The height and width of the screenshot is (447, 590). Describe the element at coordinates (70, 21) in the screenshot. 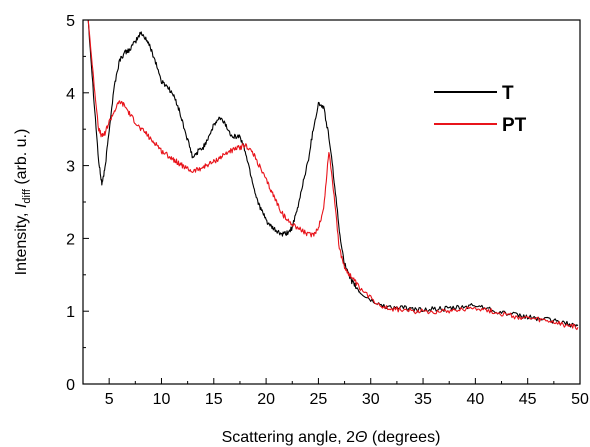

I see `y-tick-label: 5` at that location.